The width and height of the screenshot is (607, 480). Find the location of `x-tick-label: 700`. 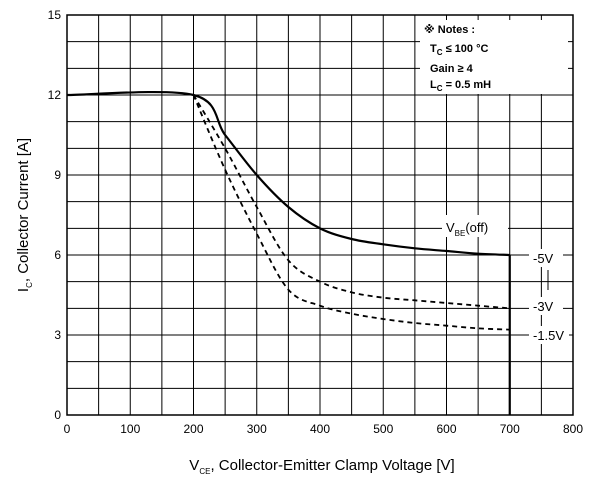

x-tick-label: 700 is located at coordinates (510, 429).